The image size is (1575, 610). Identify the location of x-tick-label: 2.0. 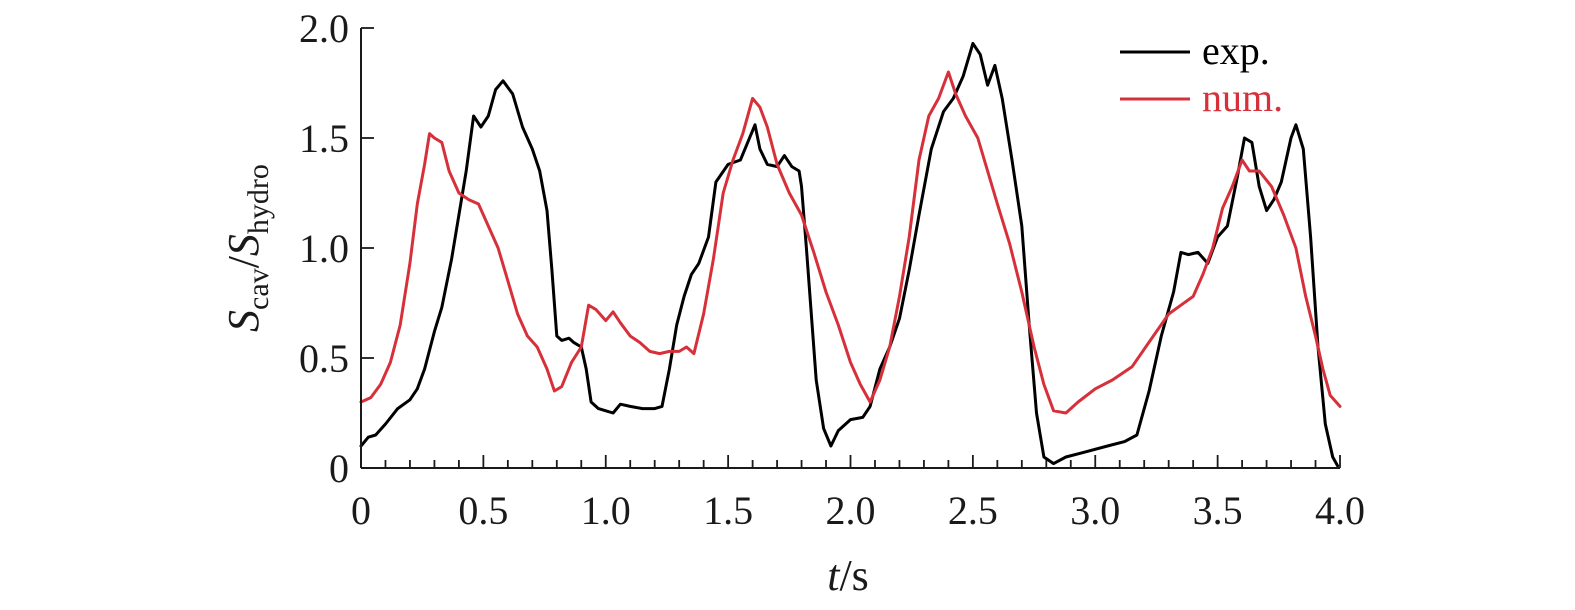
(851, 510).